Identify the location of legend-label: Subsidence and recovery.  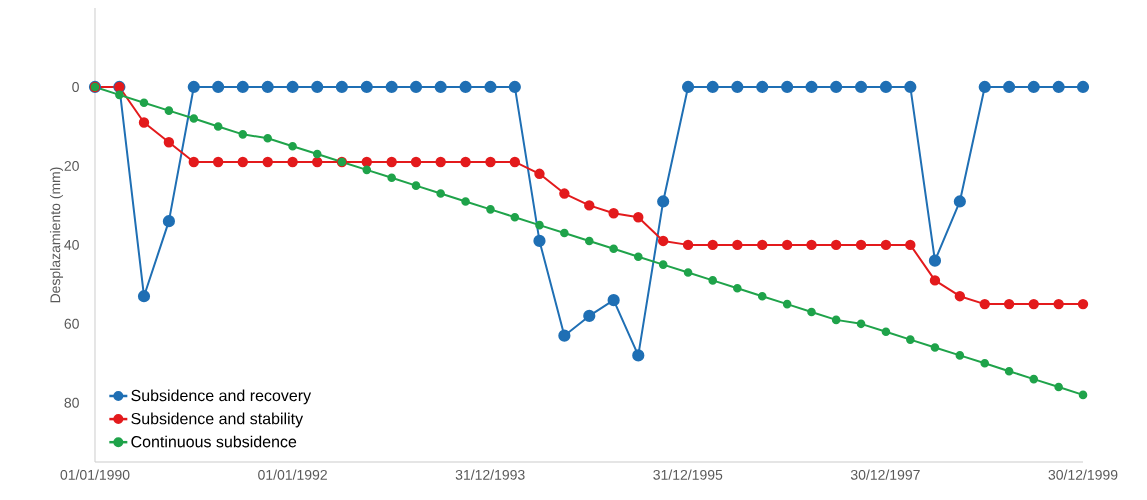
(221, 397).